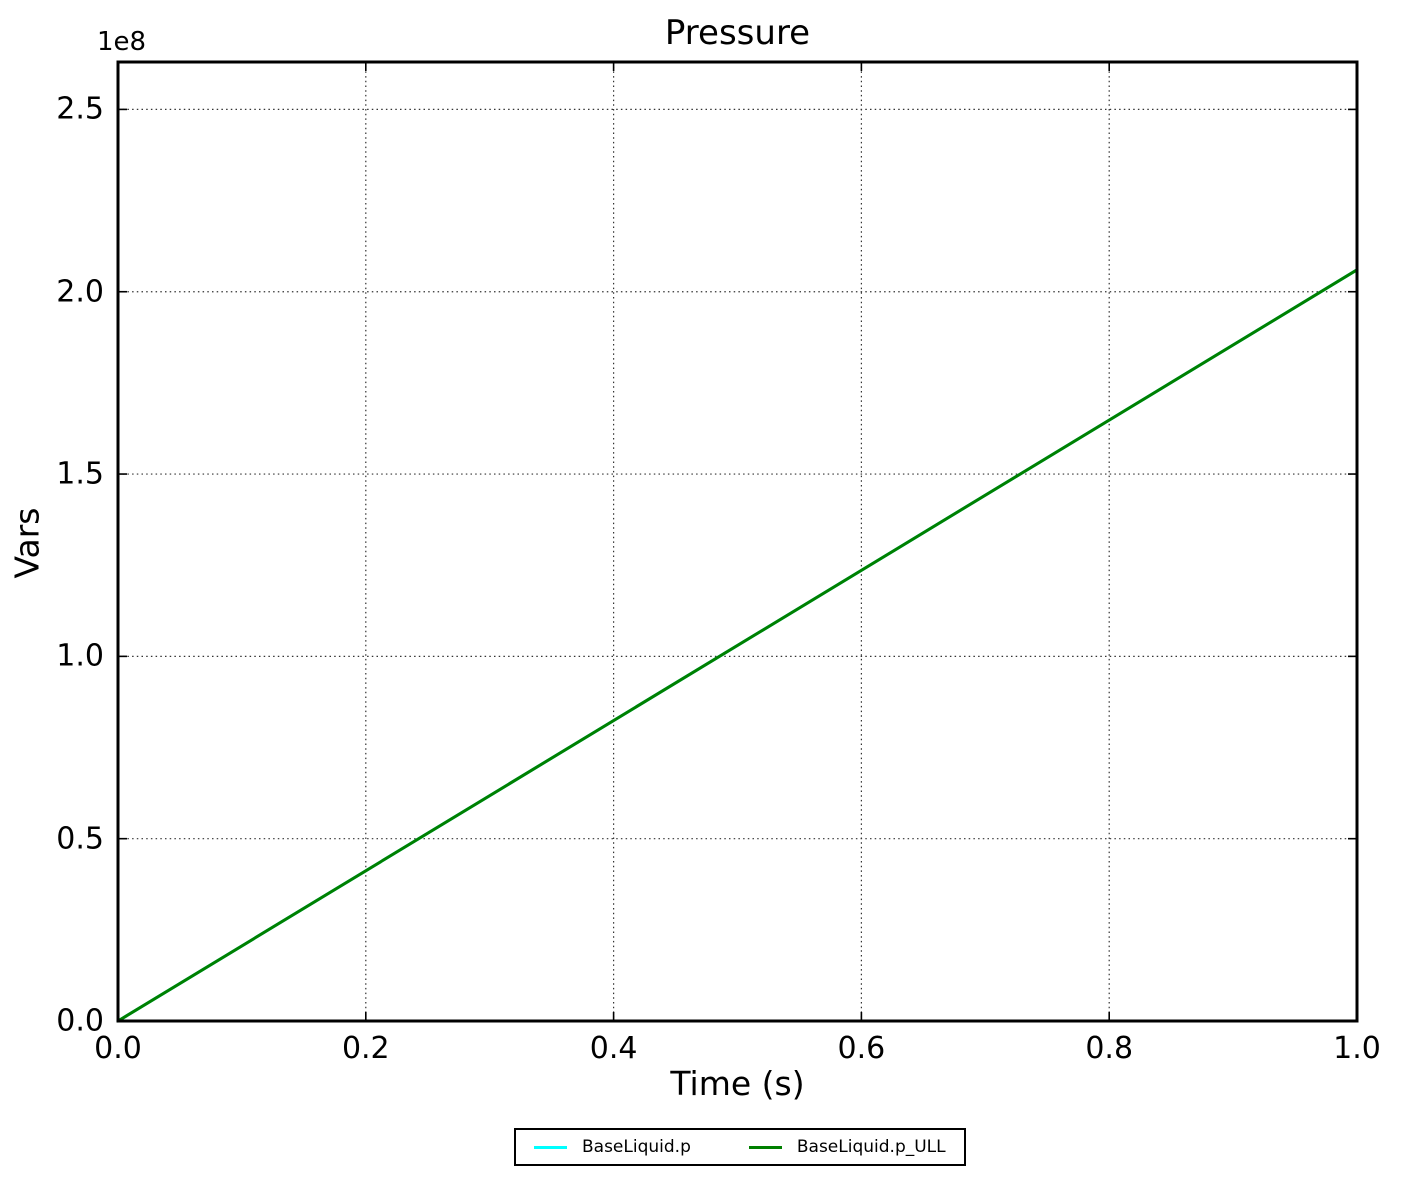 The height and width of the screenshot is (1184, 1402). Describe the element at coordinates (80, 109) in the screenshot. I see `y-tick-label: 2.5` at that location.